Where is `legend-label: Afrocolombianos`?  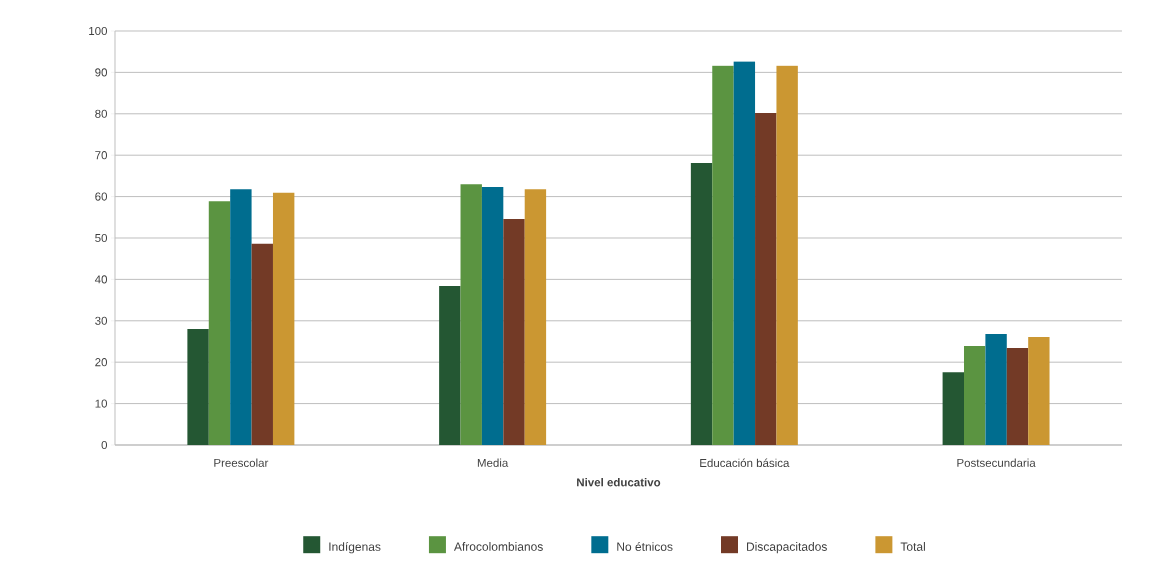
legend-label: Afrocolombianos is located at coordinates (498, 546).